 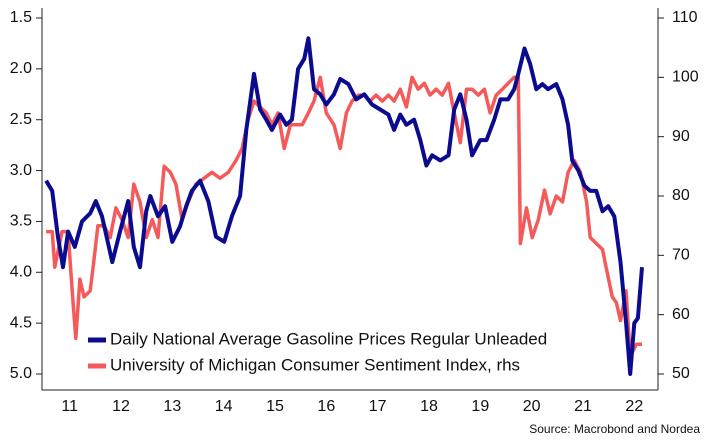 What do you see at coordinates (121, 406) in the screenshot?
I see `x-tick-label: 12` at bounding box center [121, 406].